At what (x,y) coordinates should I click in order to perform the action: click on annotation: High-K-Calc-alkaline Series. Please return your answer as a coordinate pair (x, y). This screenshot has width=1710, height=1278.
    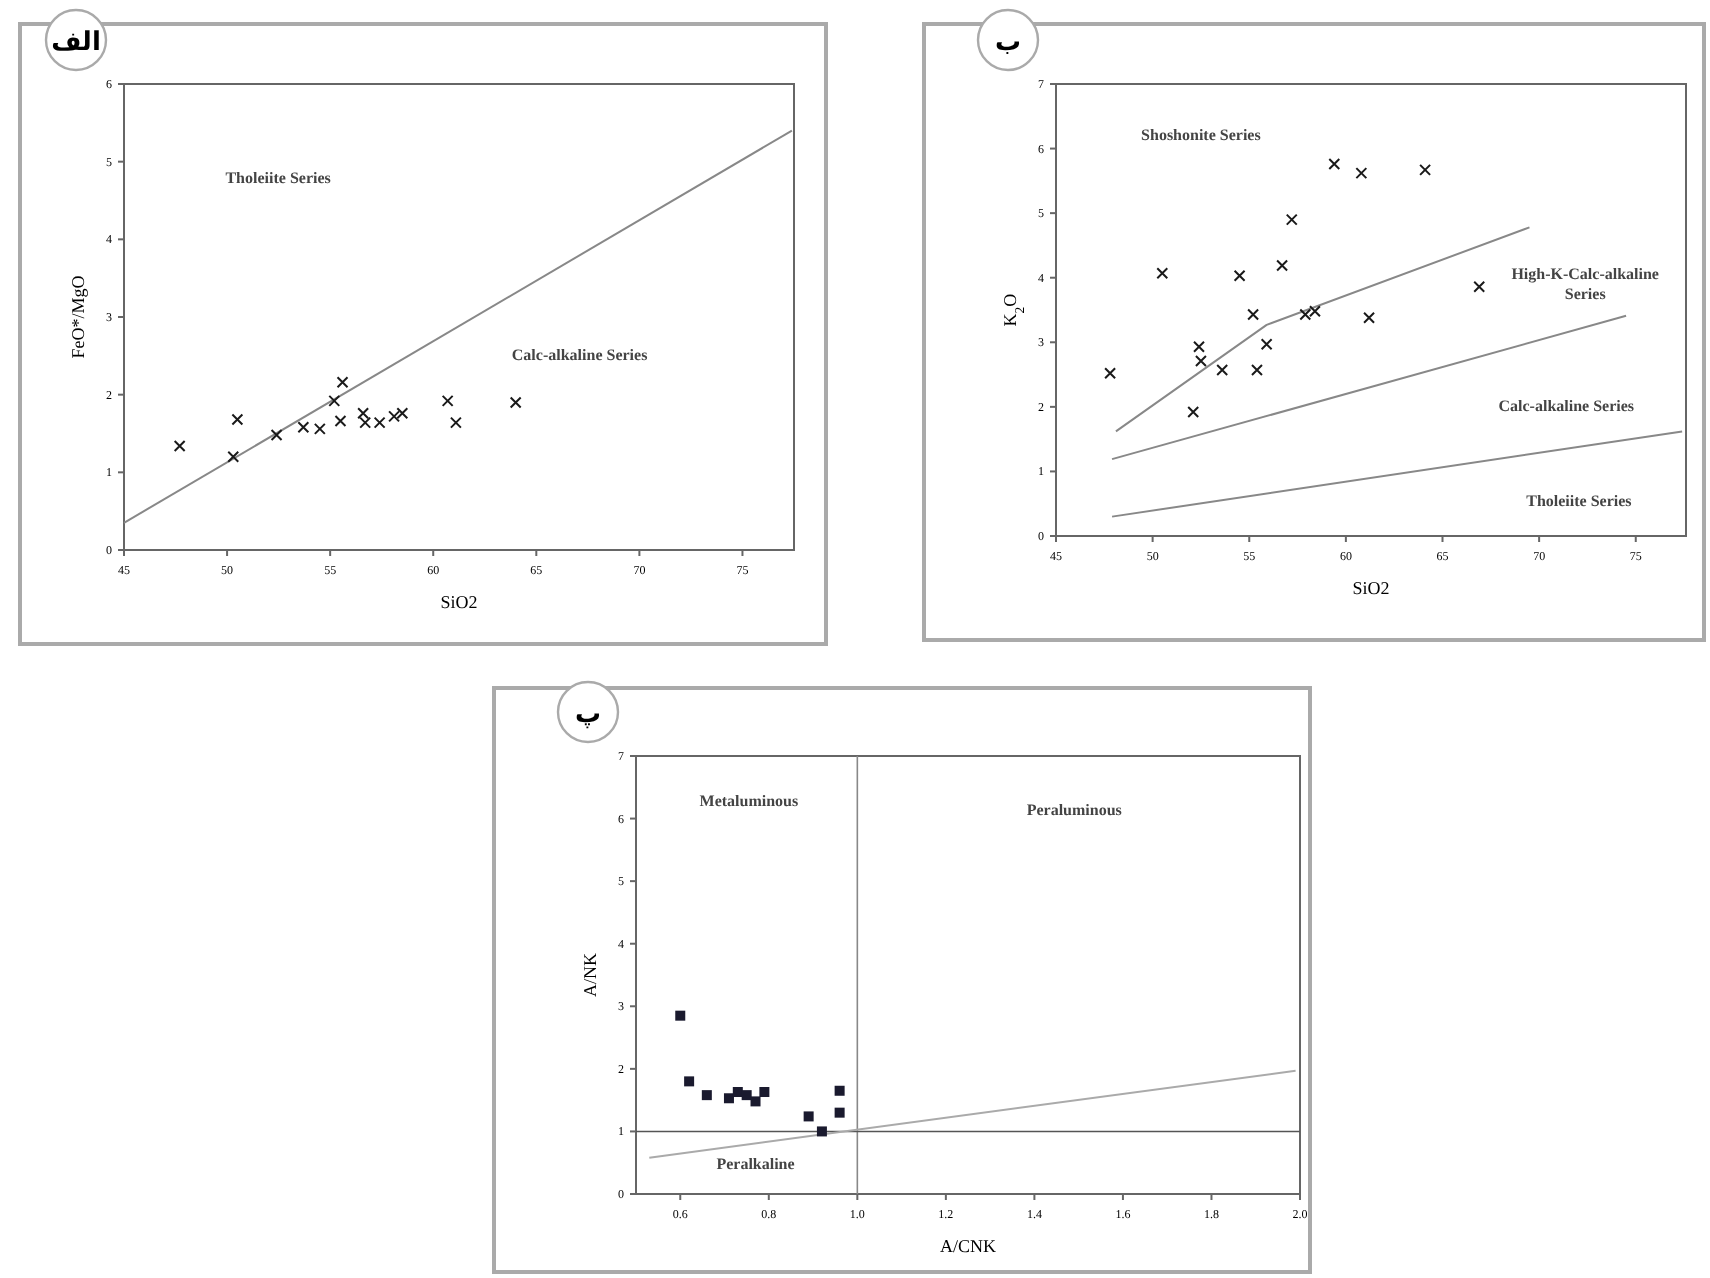
    Looking at the image, I should click on (1585, 283).